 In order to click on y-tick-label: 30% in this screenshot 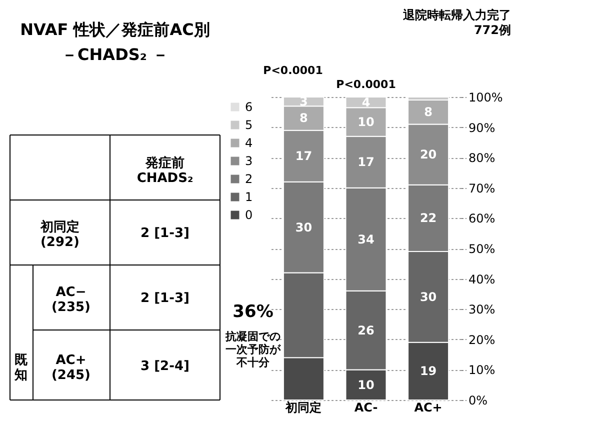, I will do `click(482, 309)`.